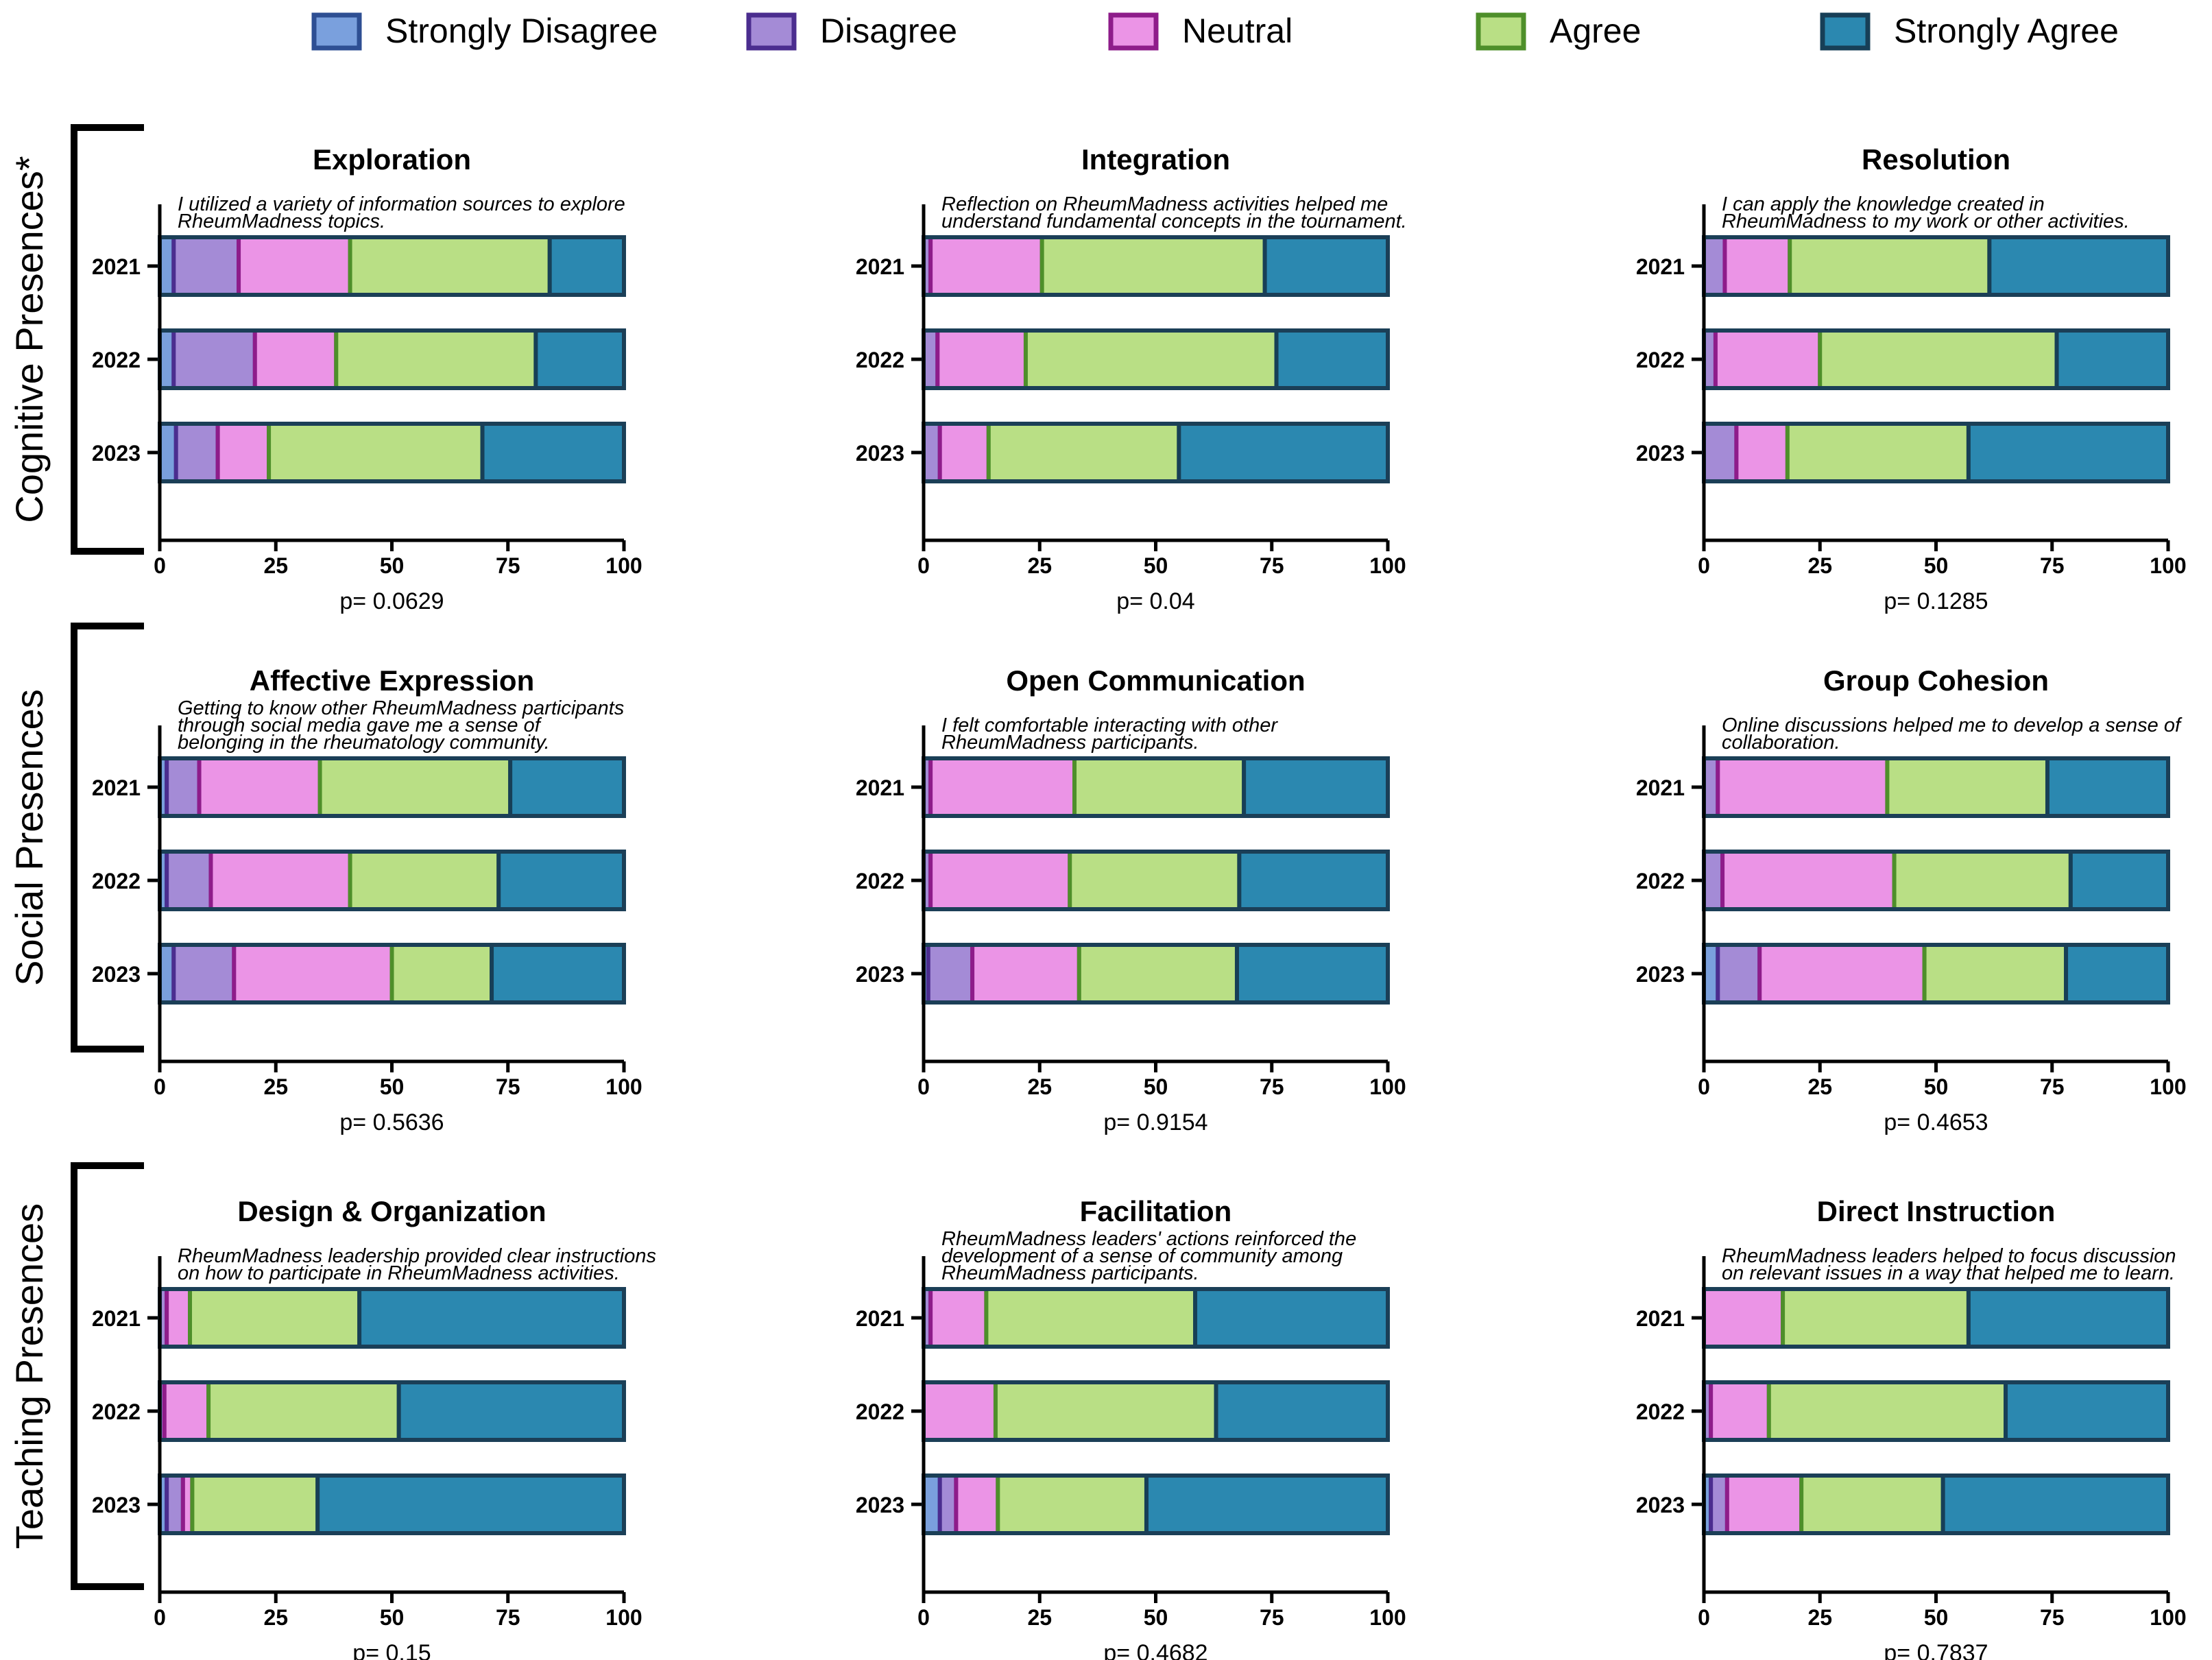 This screenshot has width=2212, height=1660. What do you see at coordinates (484, 32) in the screenshot?
I see `legend-item-strongly-disagree: Strongly Disagree` at bounding box center [484, 32].